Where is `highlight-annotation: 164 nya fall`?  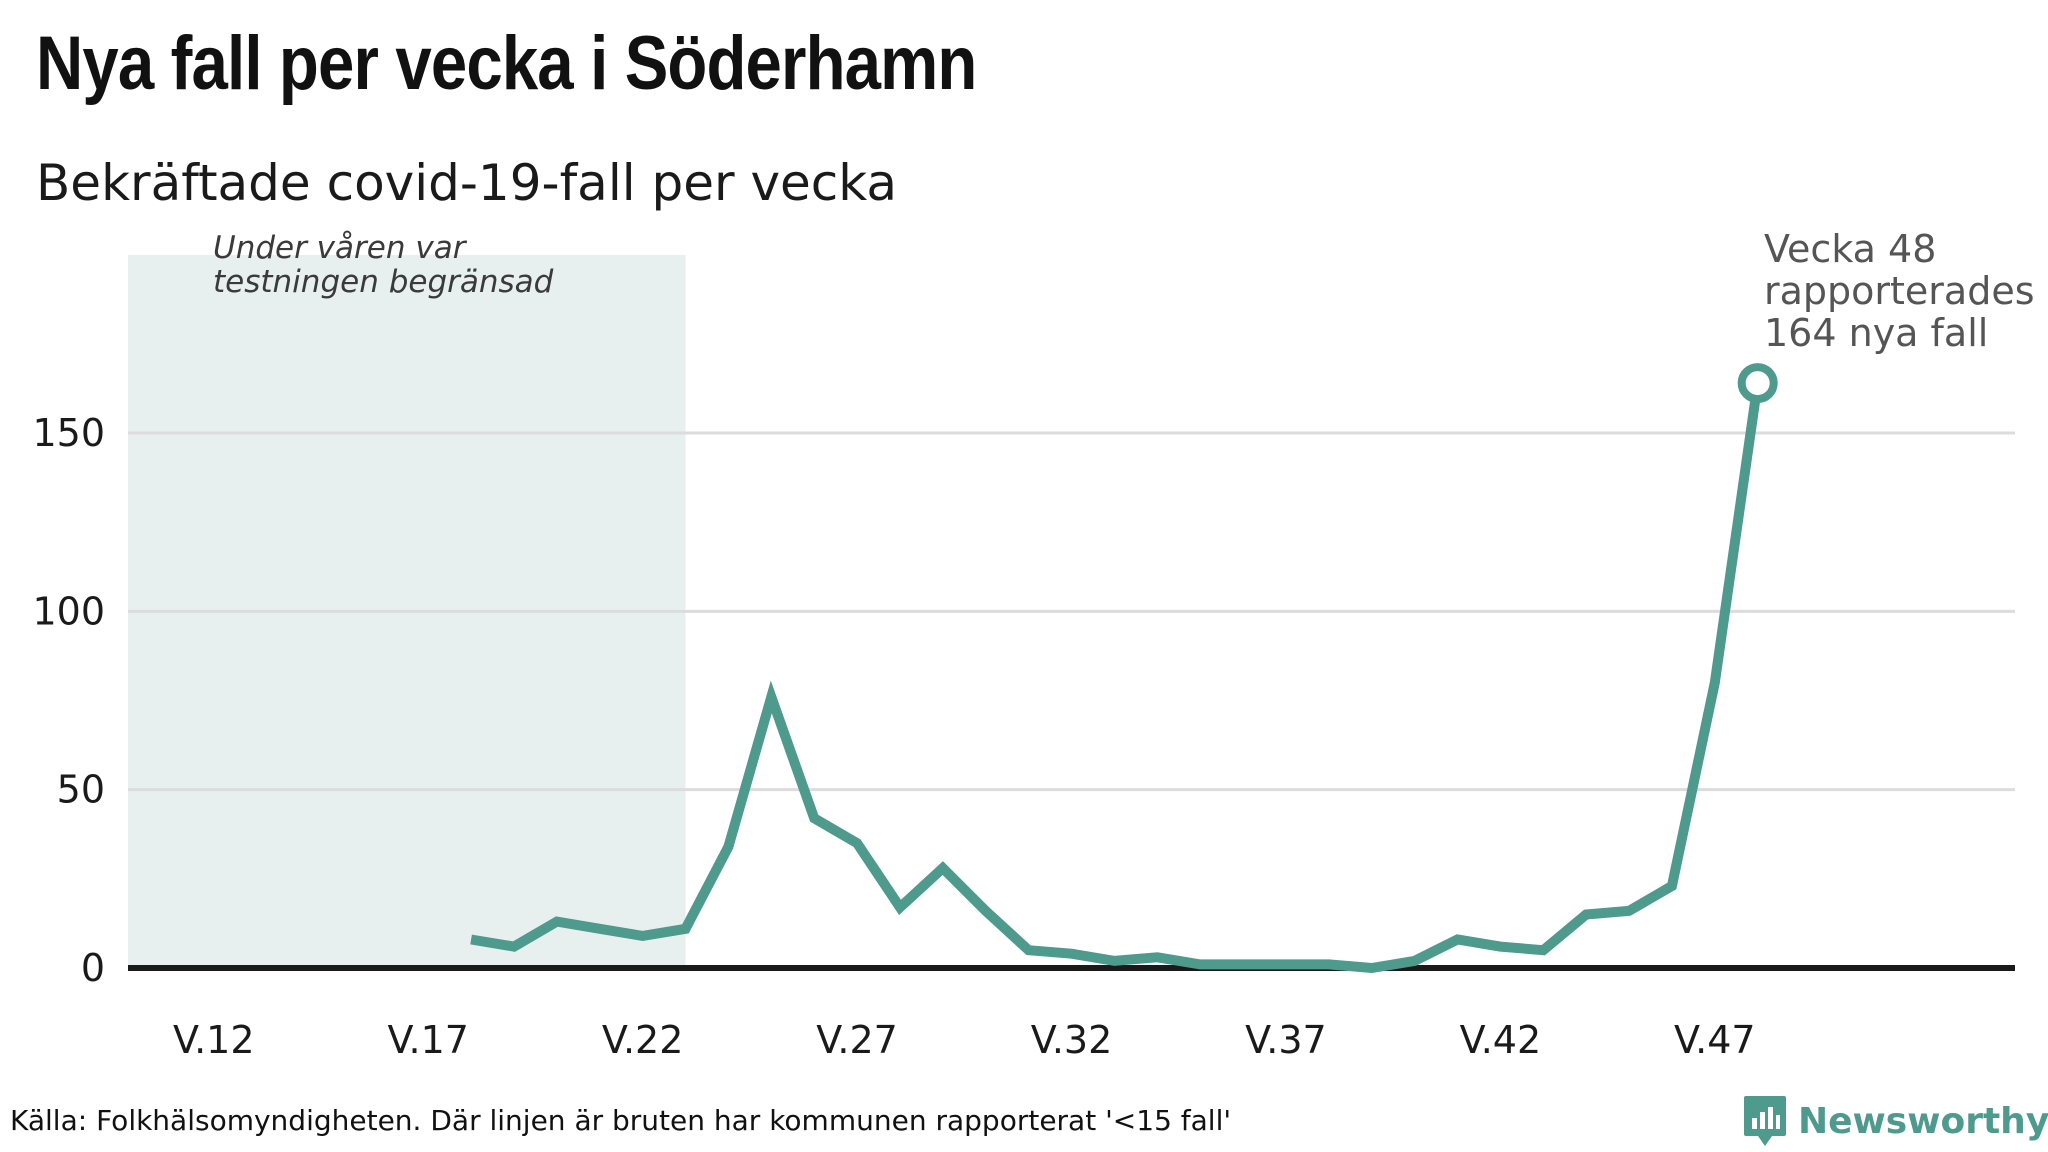 highlight-annotation: 164 nya fall is located at coordinates (1876, 333).